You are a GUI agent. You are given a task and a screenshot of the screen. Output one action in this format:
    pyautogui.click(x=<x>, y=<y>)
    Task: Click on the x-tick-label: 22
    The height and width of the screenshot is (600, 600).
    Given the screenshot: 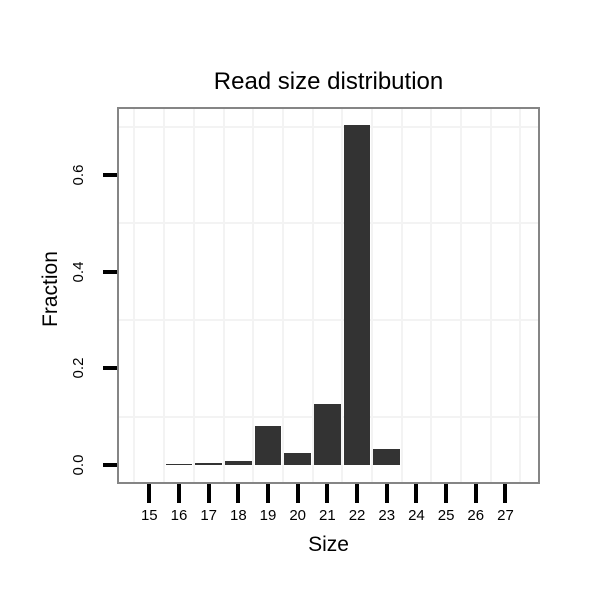 What is the action you would take?
    pyautogui.click(x=357, y=515)
    